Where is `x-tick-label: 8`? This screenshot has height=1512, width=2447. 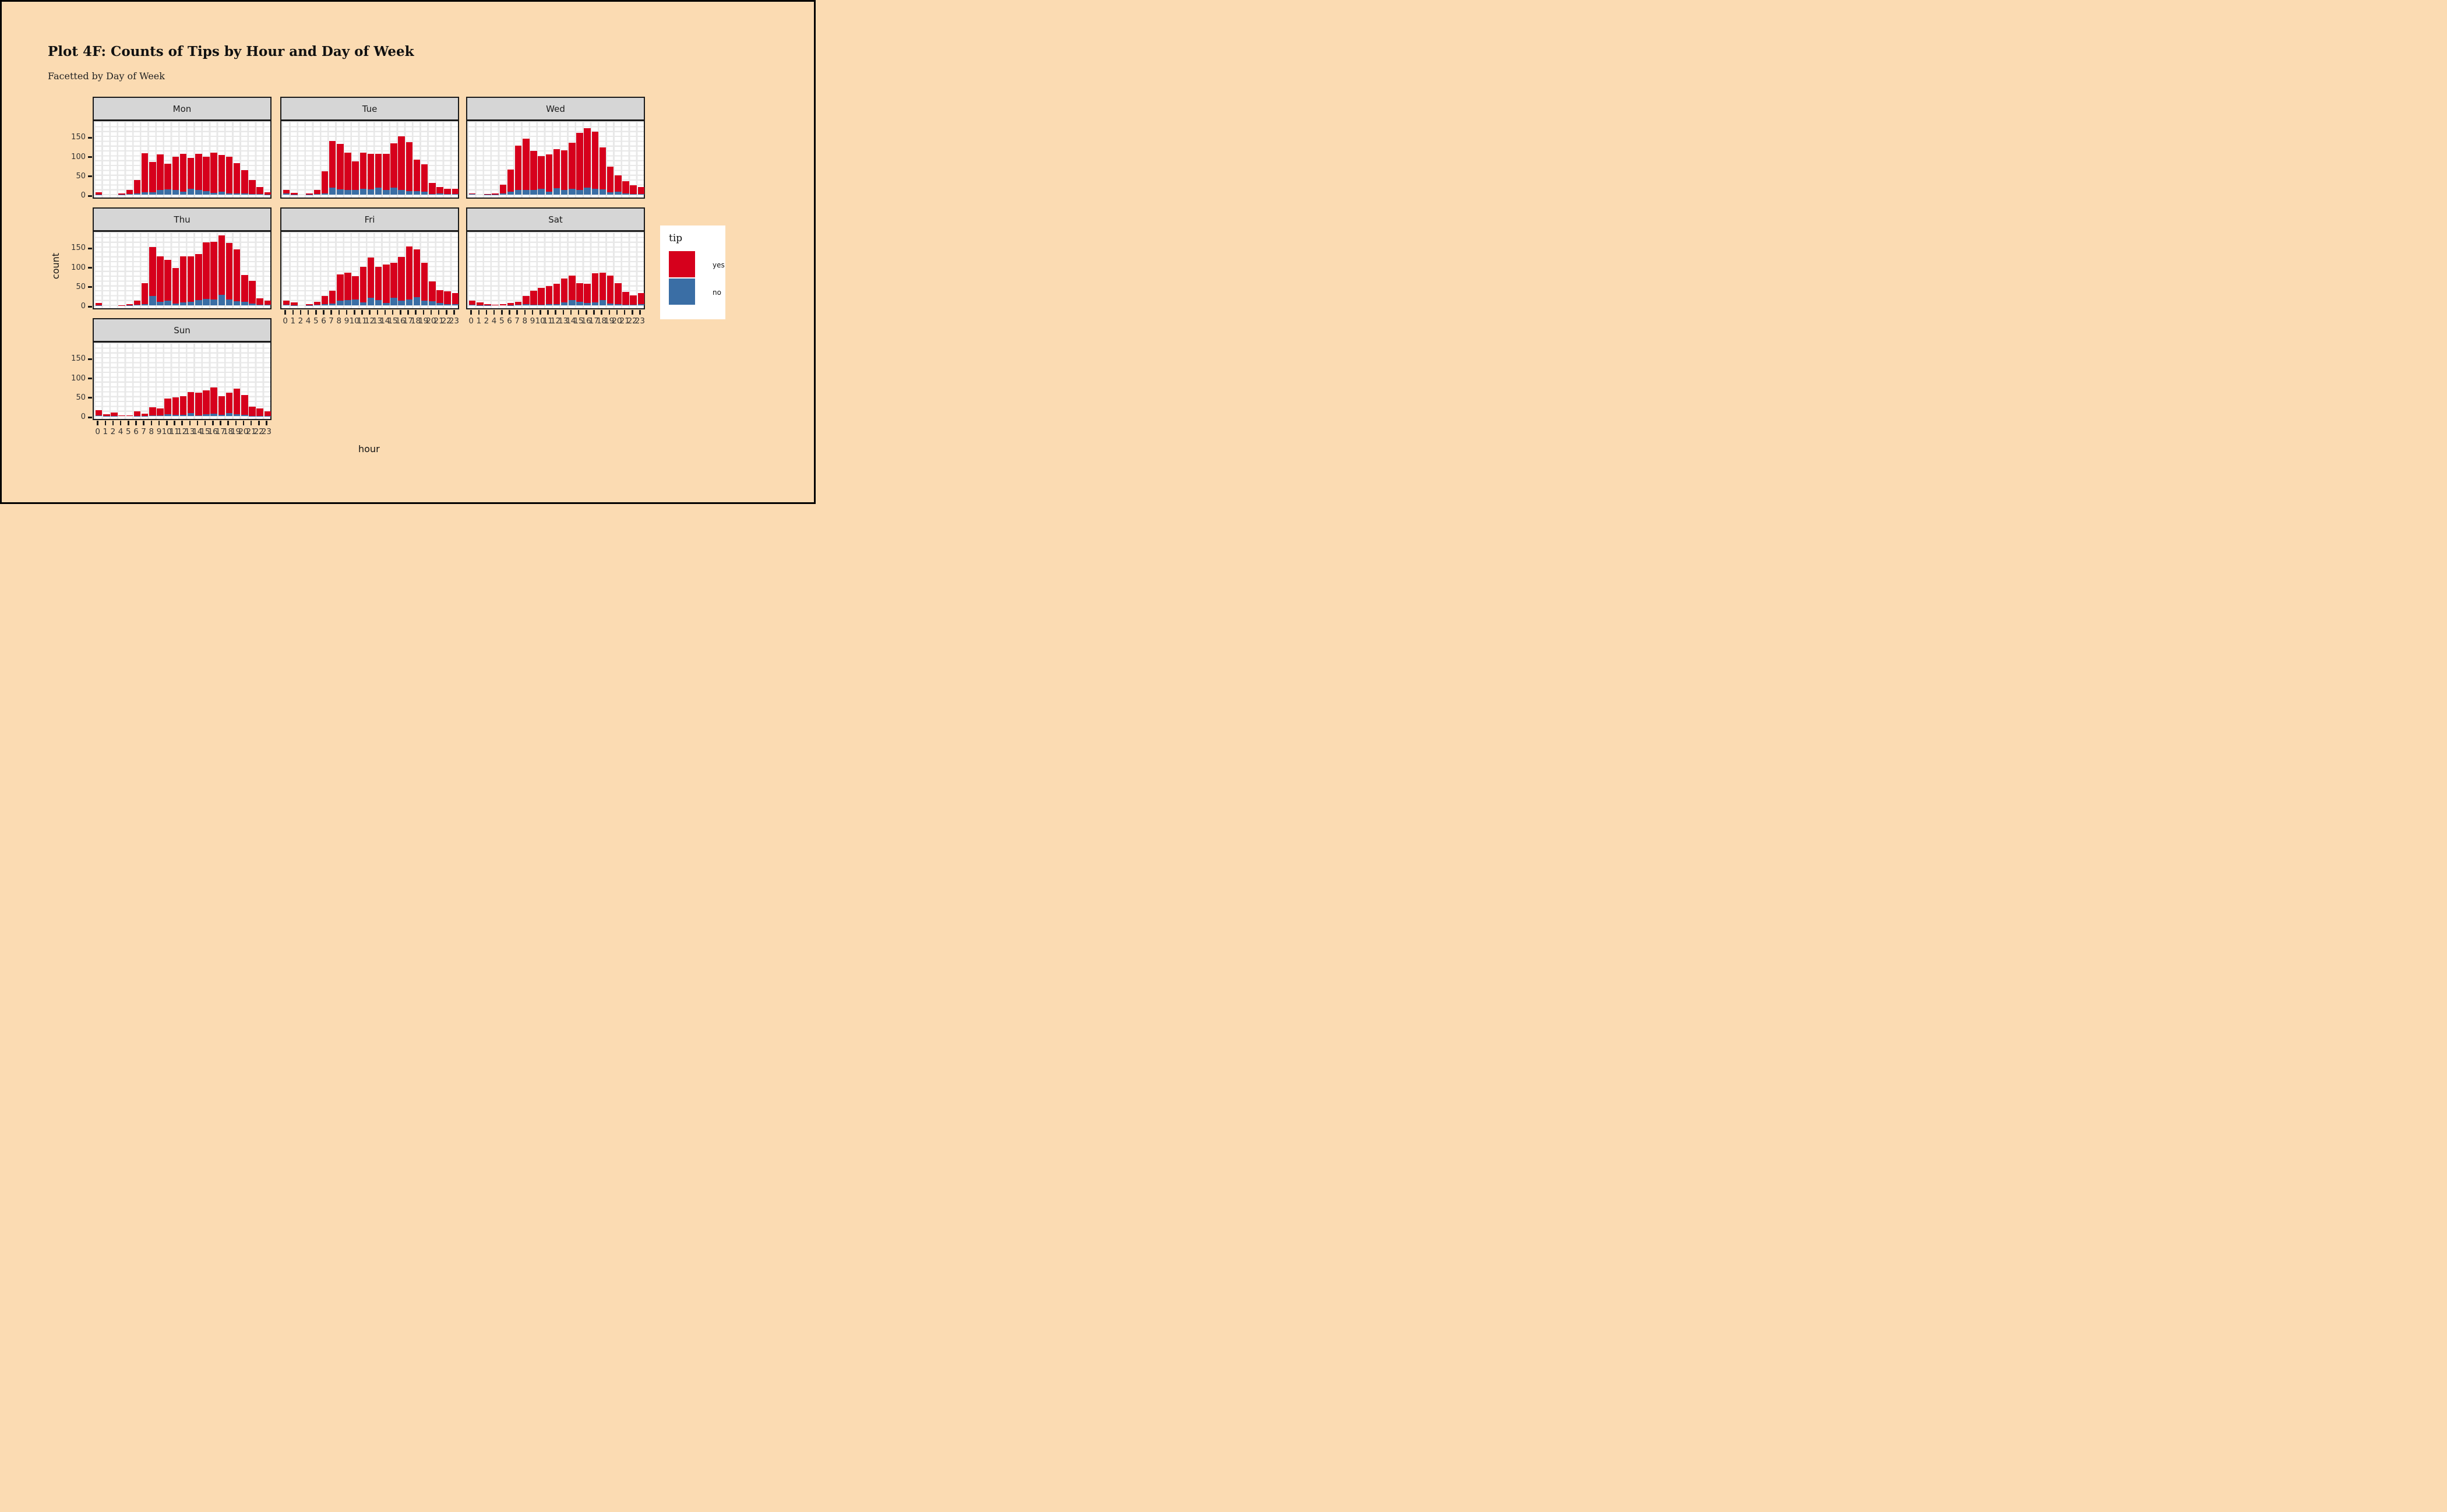 x-tick-label: 8 is located at coordinates (151, 432).